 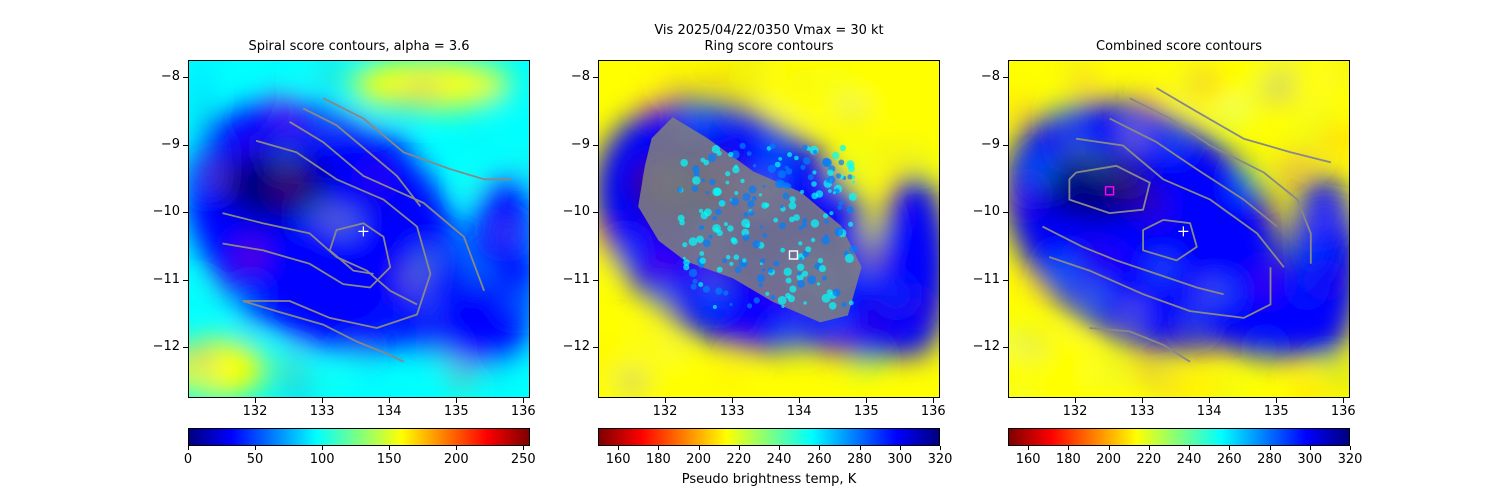 What do you see at coordinates (1149, 459) in the screenshot?
I see `colorbar-tick-label: 220` at bounding box center [1149, 459].